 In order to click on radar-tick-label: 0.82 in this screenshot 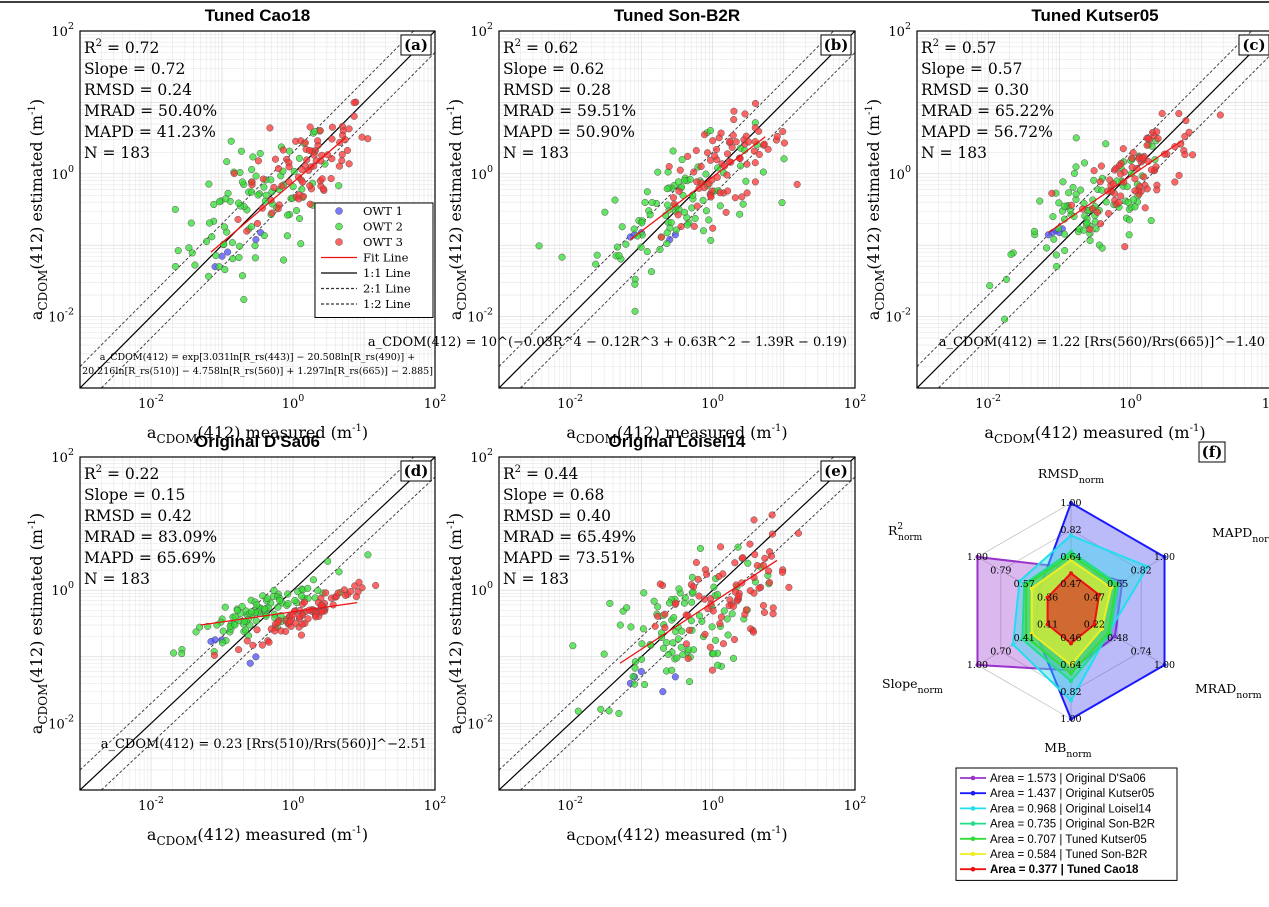, I will do `click(1070, 692)`.